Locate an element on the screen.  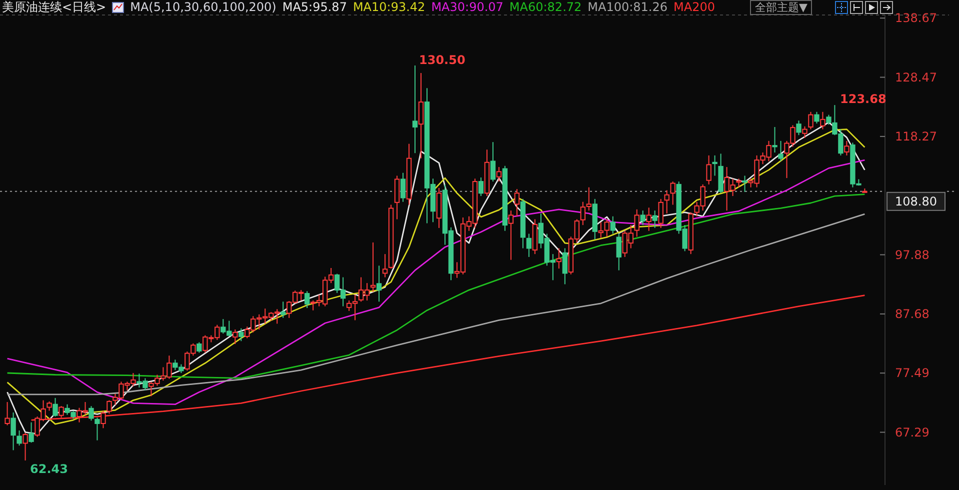
y-tick-label: 67.29 is located at coordinates (912, 432).